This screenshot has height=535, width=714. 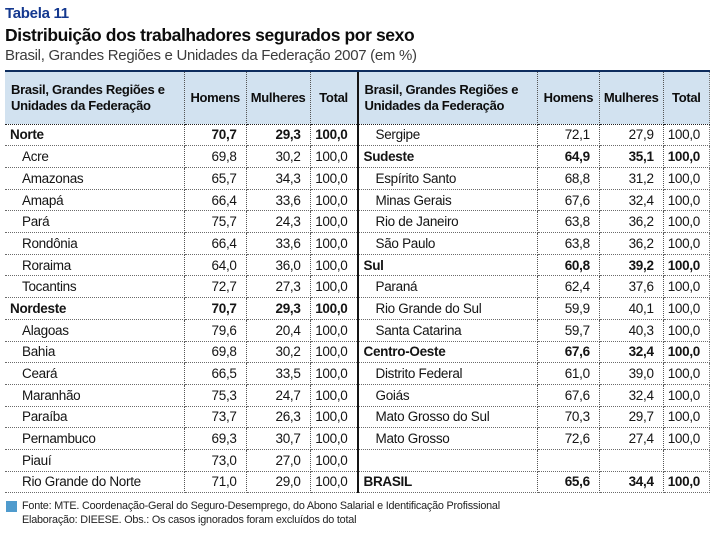 I want to click on row-value-mulheres: 30,7, so click(x=278, y=438).